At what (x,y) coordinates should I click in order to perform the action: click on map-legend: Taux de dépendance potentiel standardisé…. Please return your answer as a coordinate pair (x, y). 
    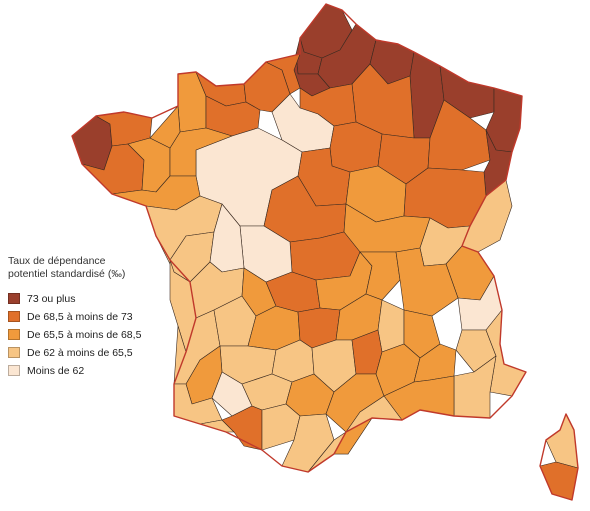
    Looking at the image, I should click on (138, 318).